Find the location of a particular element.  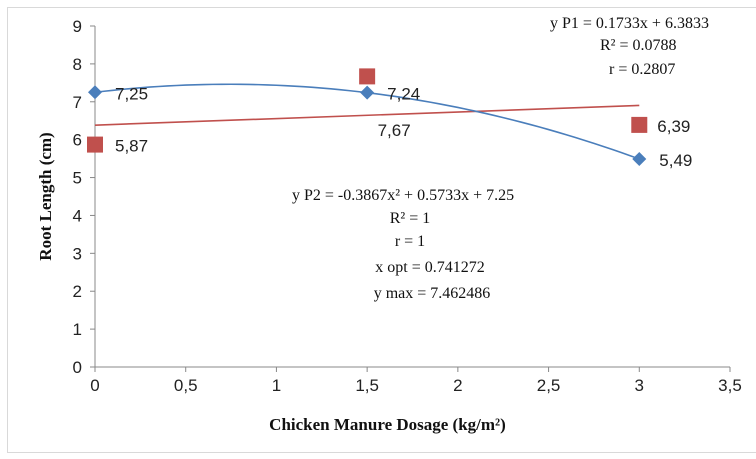

x-tick-label: 2 is located at coordinates (457, 385).